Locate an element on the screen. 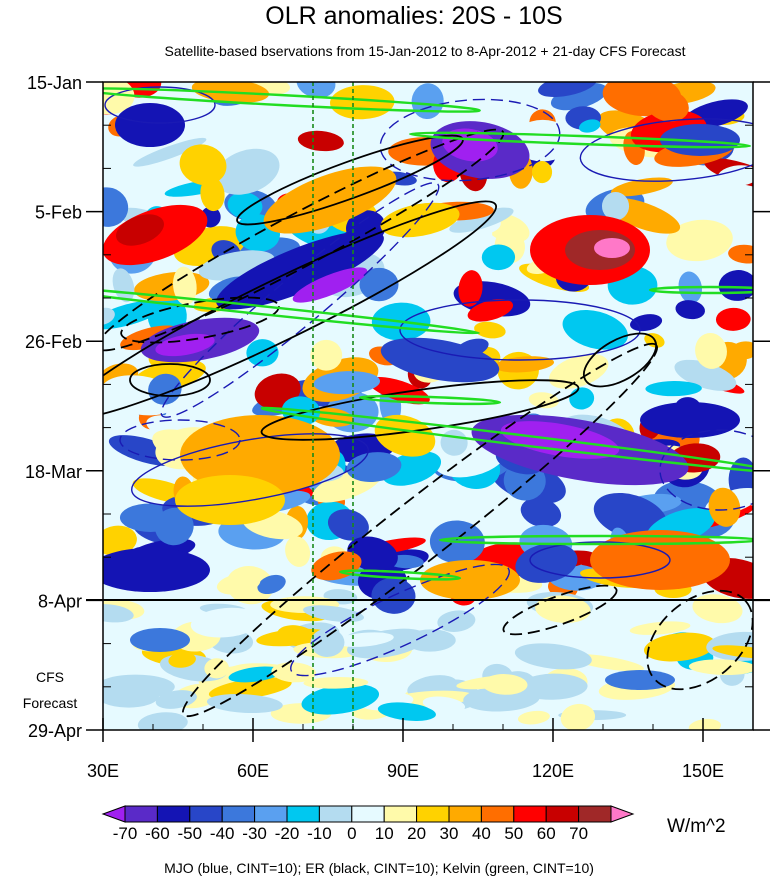 This screenshot has width=770, height=878. colorbar: -70 -60 -50 -40 -30 -20 -10 0 10 20 30 40 50 60 70 is located at coordinates (368, 824).